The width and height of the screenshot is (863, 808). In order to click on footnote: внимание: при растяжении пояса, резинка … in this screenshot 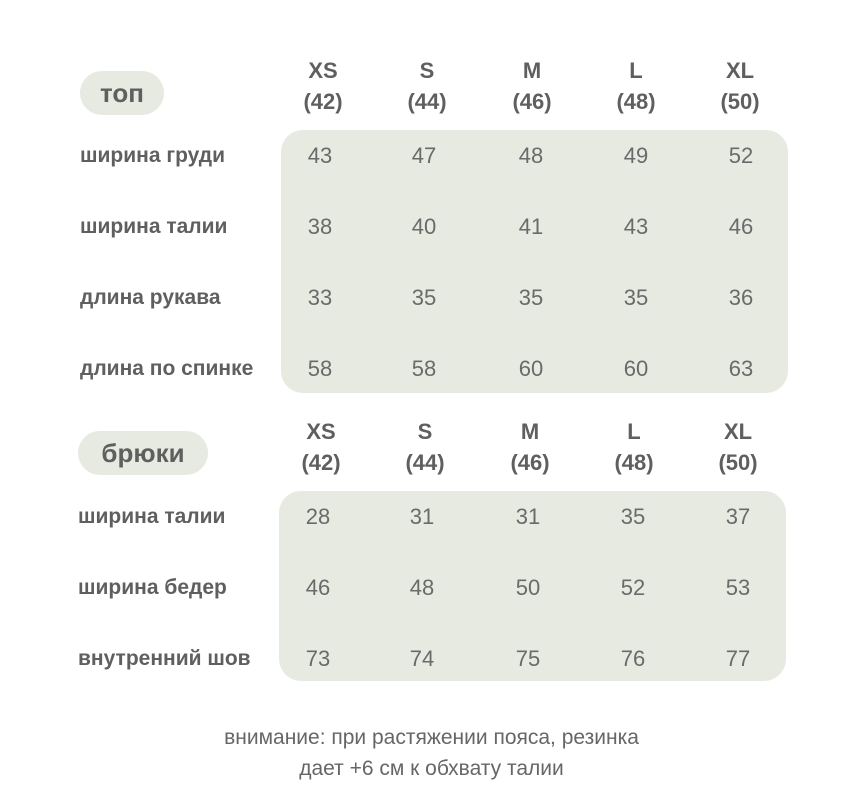, I will do `click(431, 753)`.